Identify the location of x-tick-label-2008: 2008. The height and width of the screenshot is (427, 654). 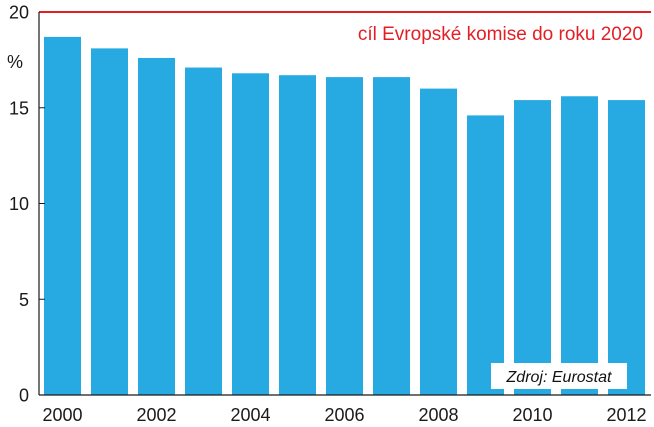
(438, 415).